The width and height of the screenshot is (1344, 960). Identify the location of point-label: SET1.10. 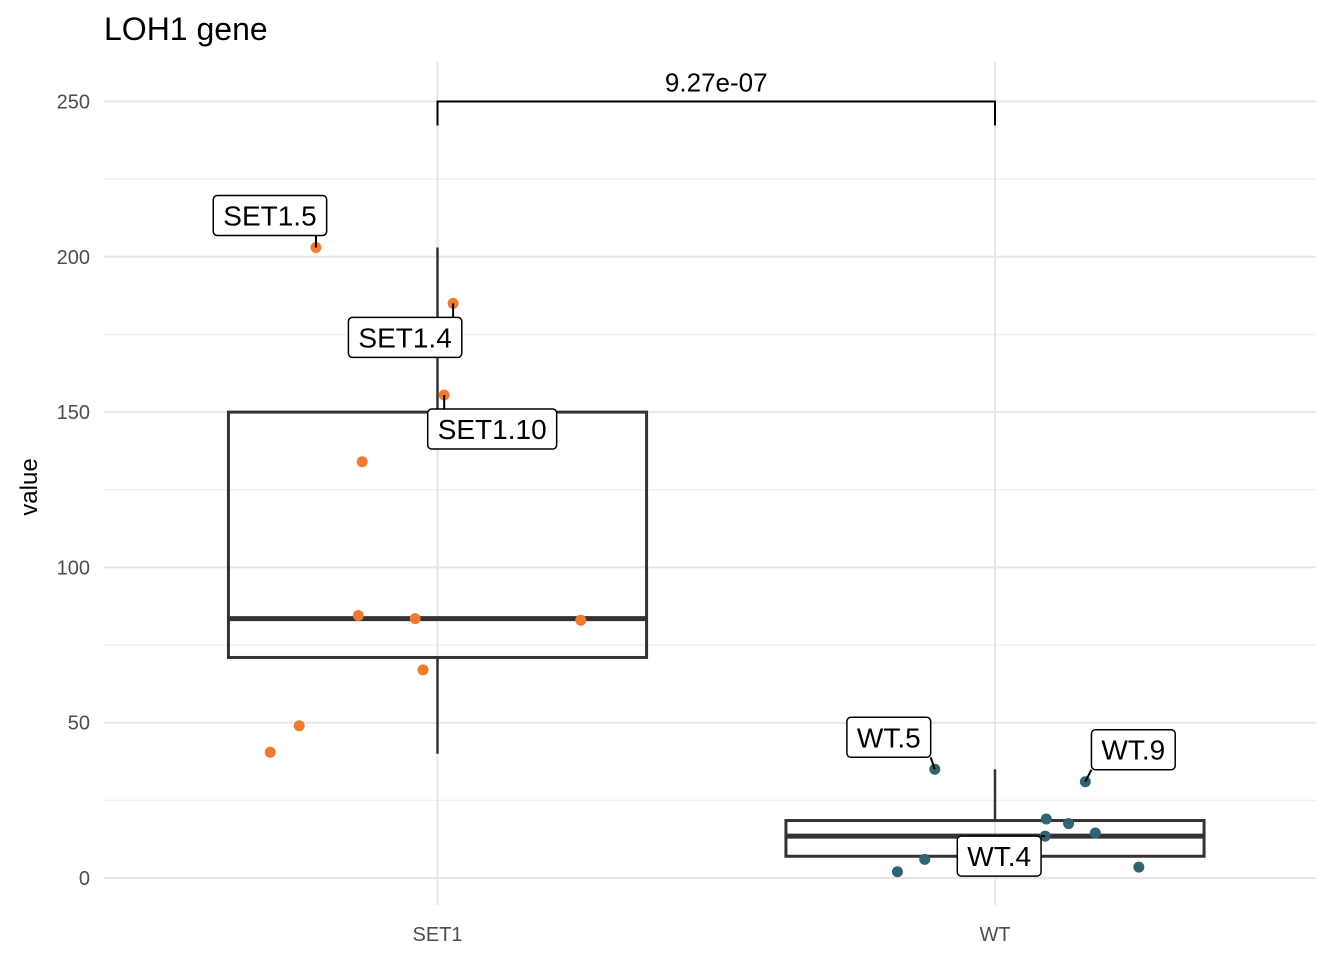
(492, 422).